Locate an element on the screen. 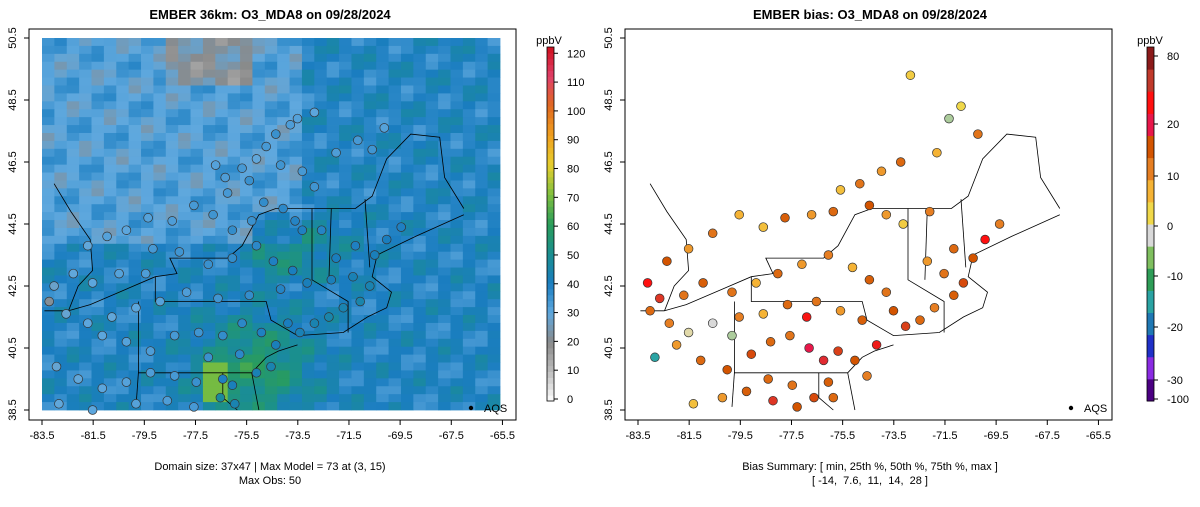 The image size is (1200, 507). x-tick-label: -79.5 is located at coordinates (144, 436).